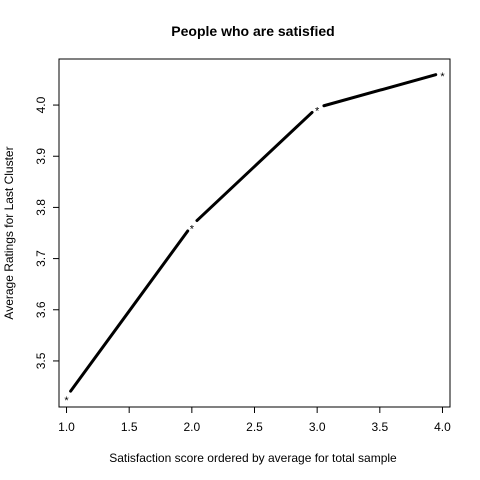 This screenshot has width=480, height=480. What do you see at coordinates (442, 427) in the screenshot?
I see `x-tick-label: 4.0` at bounding box center [442, 427].